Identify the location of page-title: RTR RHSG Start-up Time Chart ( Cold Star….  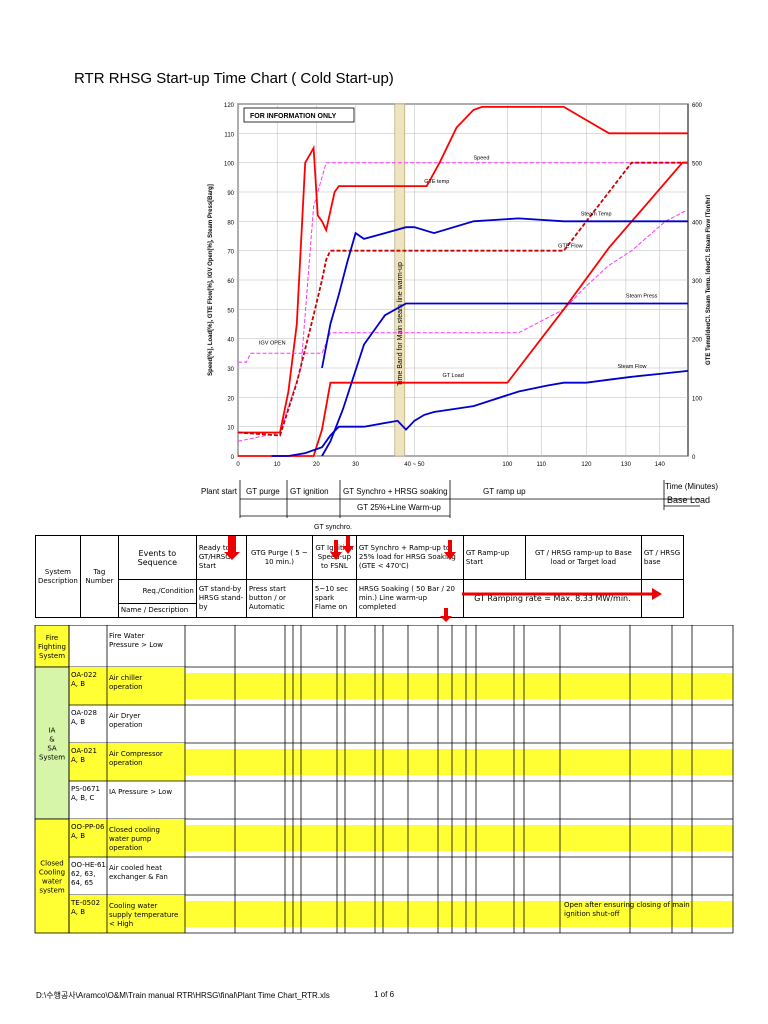
(234, 78).